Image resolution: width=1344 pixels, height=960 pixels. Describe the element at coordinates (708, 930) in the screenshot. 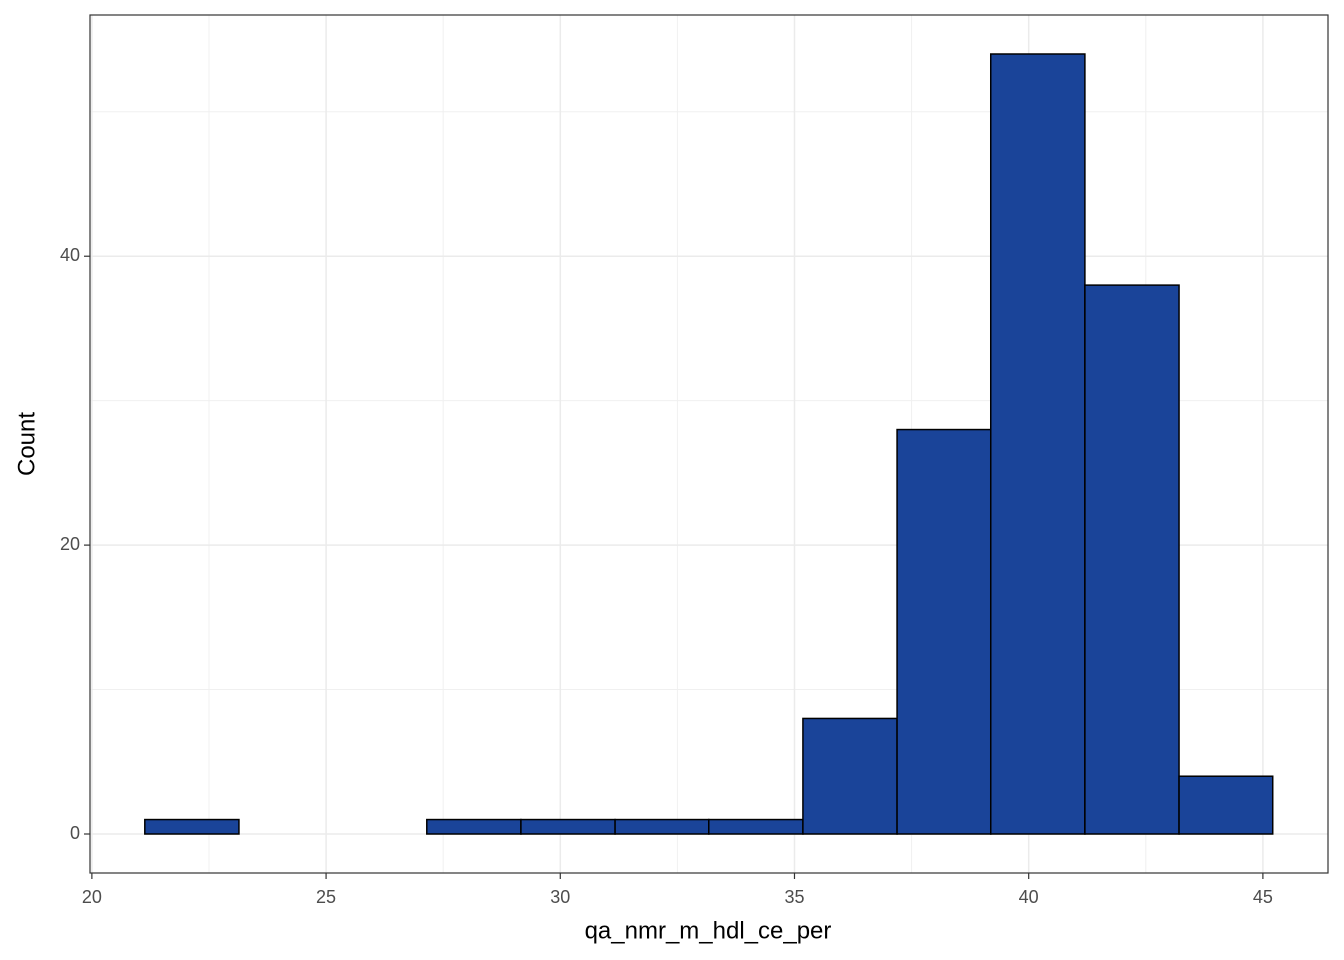

I see `x-axis-title: qa_nmr_m_hdl_ce_per` at that location.